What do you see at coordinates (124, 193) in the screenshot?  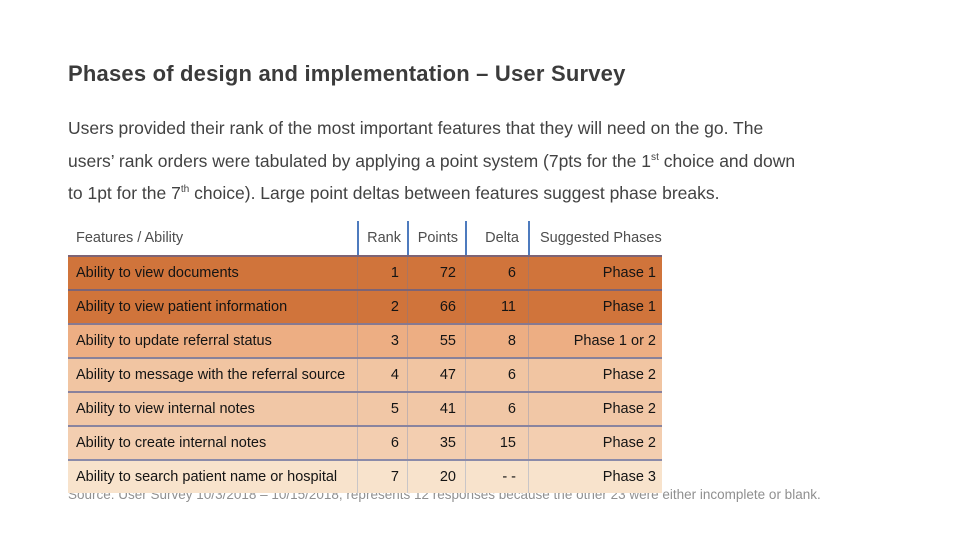 I see `intro-line-3: to 1pt for the 7` at bounding box center [124, 193].